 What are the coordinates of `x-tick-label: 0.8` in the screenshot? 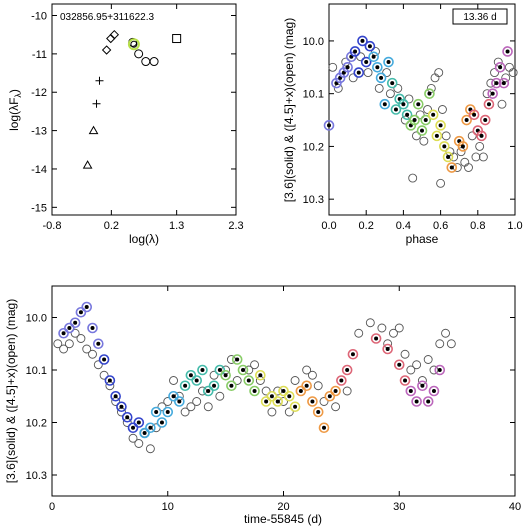 It's located at (477, 226).